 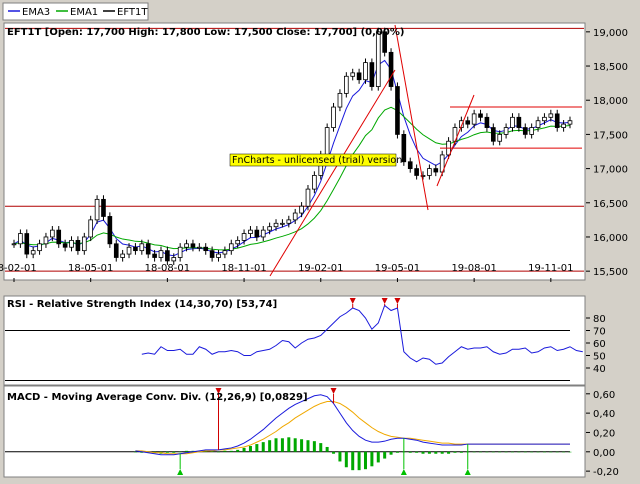 What do you see at coordinates (473, 268) in the screenshot?
I see `price-x-tick-label: 19-08-01` at bounding box center [473, 268].